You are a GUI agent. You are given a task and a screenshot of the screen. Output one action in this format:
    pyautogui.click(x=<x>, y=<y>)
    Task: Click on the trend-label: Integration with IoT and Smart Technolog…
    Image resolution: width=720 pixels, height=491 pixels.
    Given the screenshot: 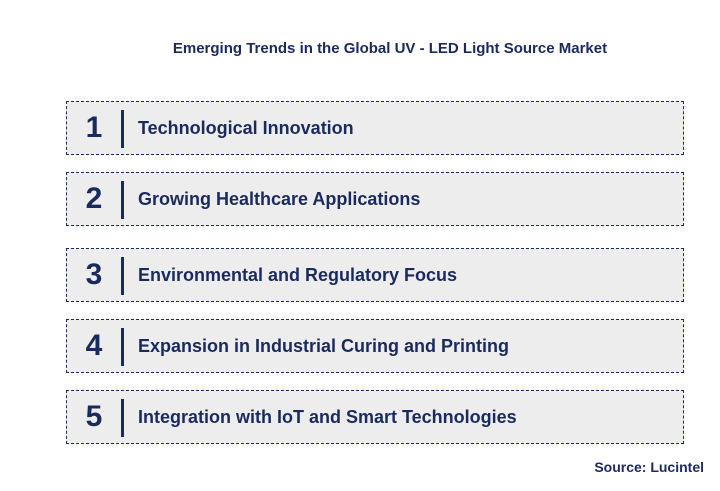 What is the action you would take?
    pyautogui.click(x=327, y=416)
    